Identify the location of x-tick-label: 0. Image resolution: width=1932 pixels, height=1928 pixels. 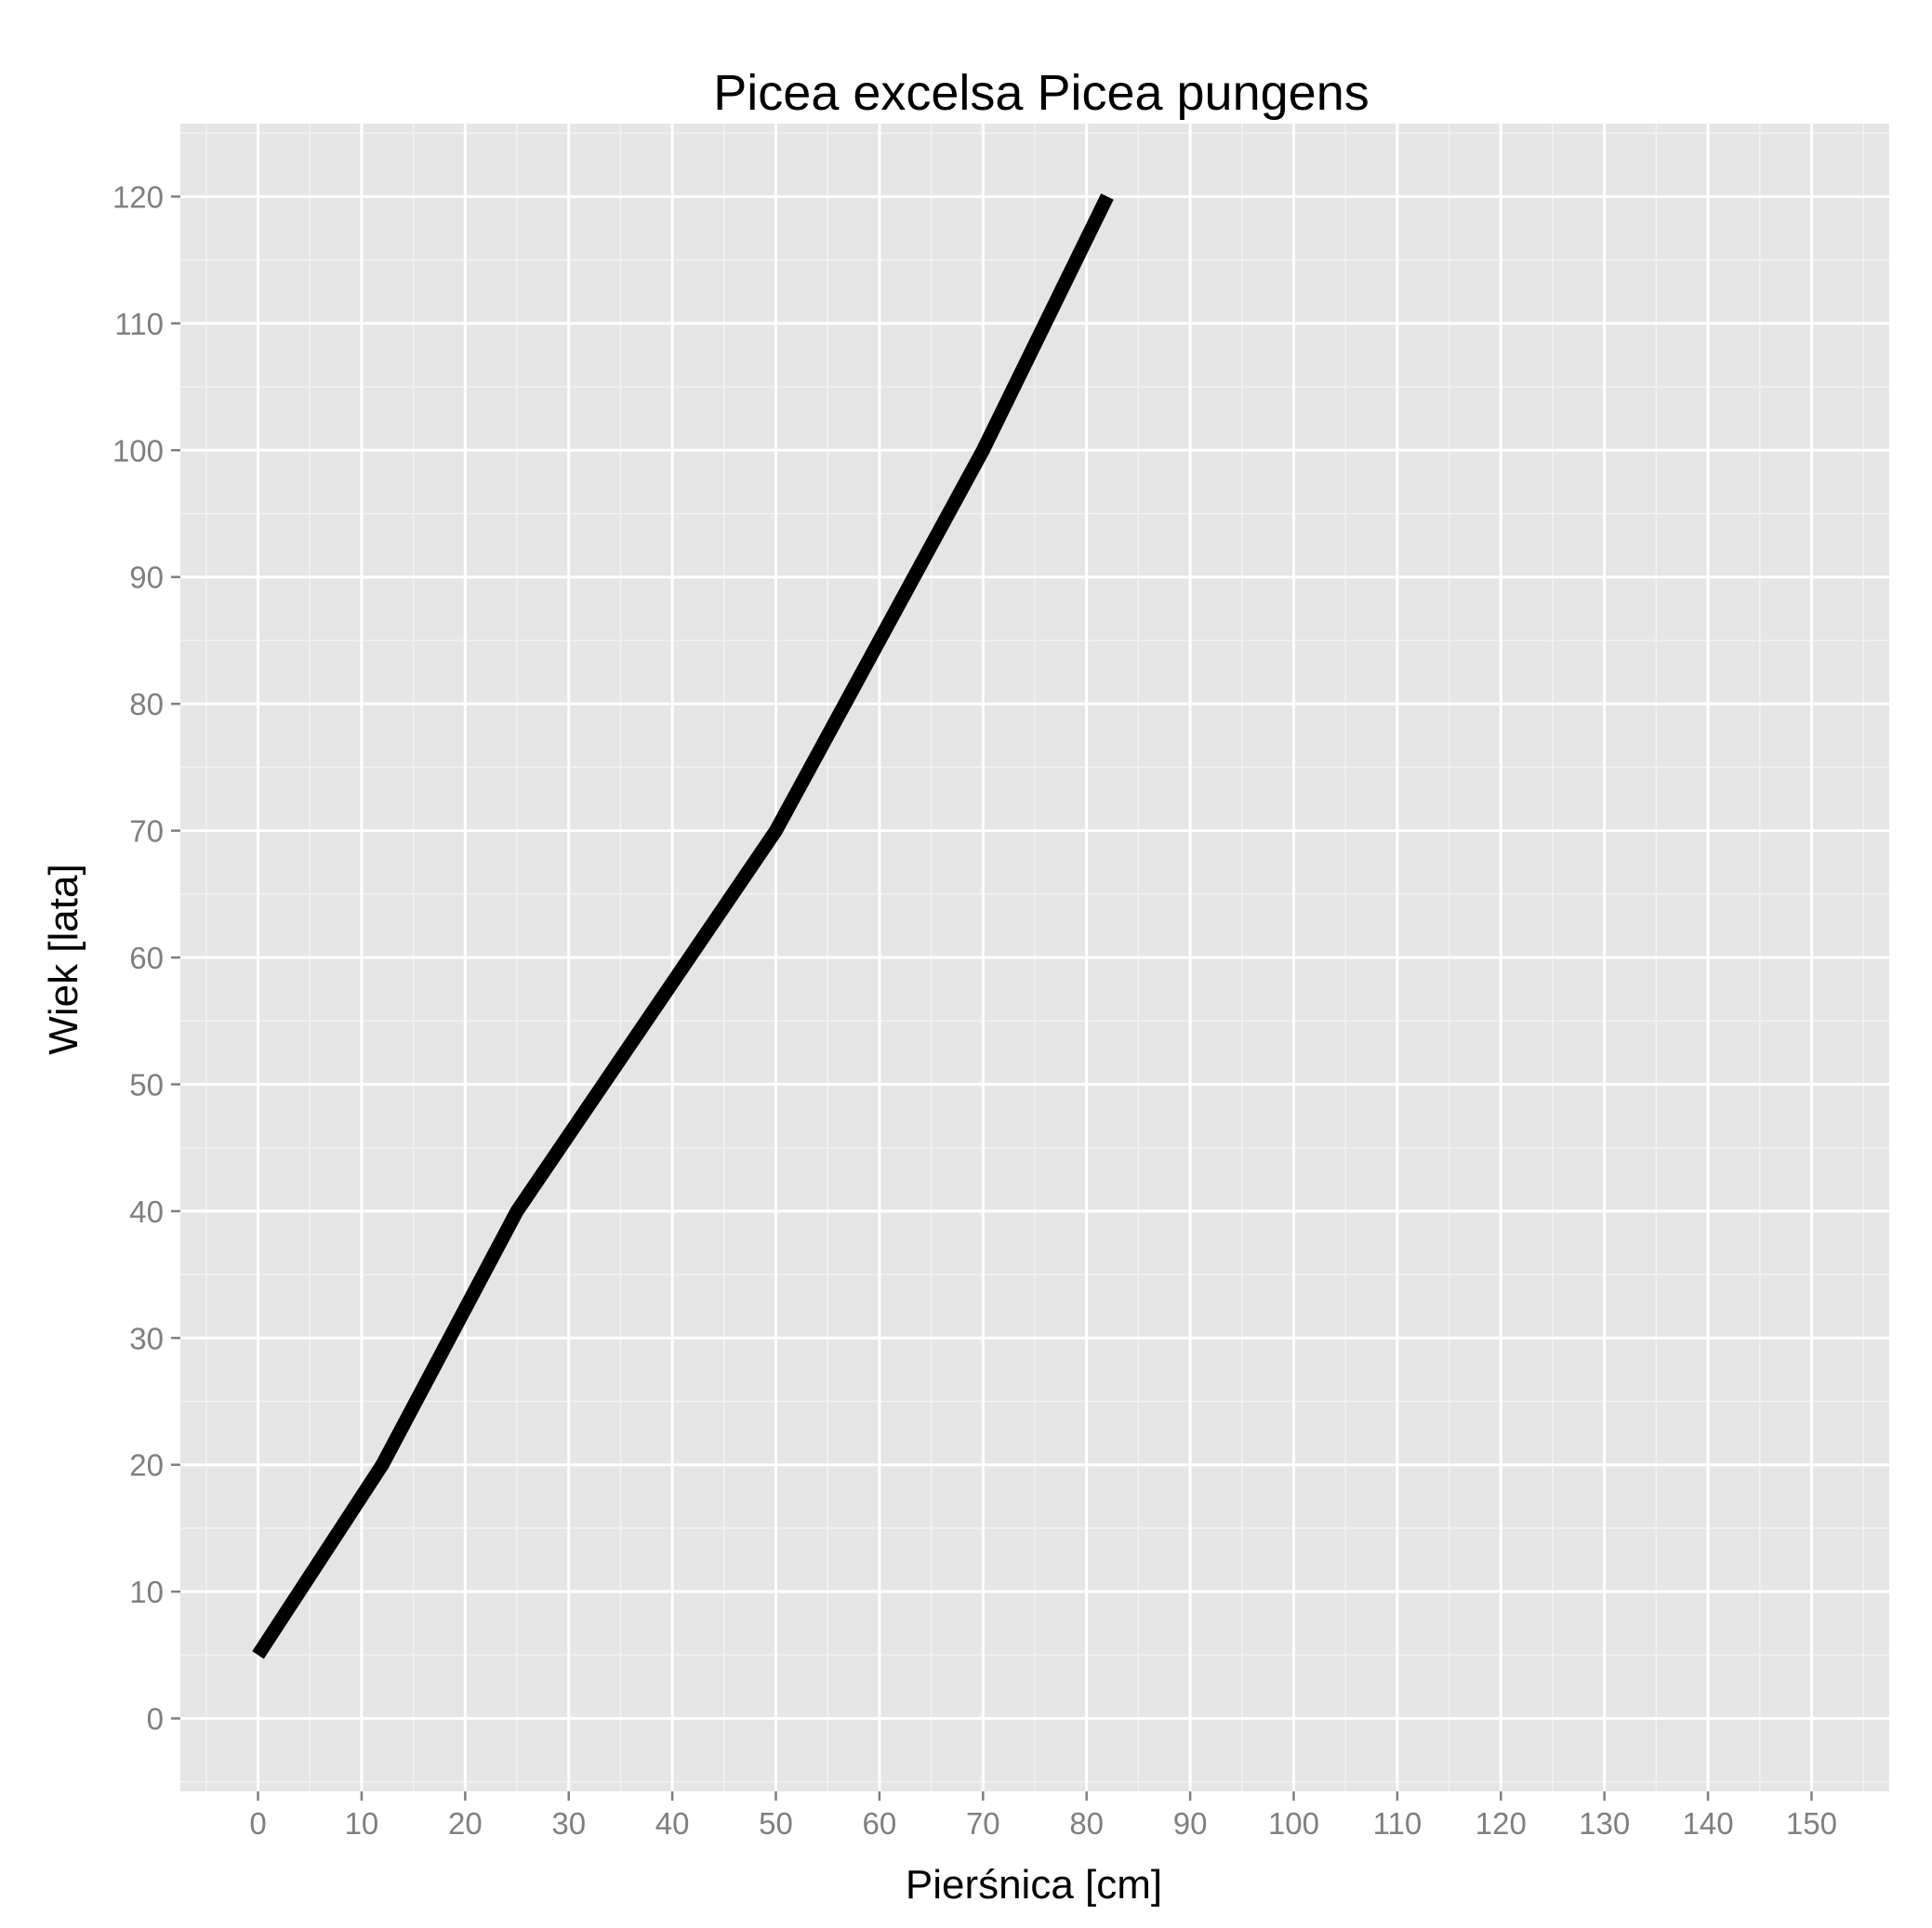
(257, 1823).